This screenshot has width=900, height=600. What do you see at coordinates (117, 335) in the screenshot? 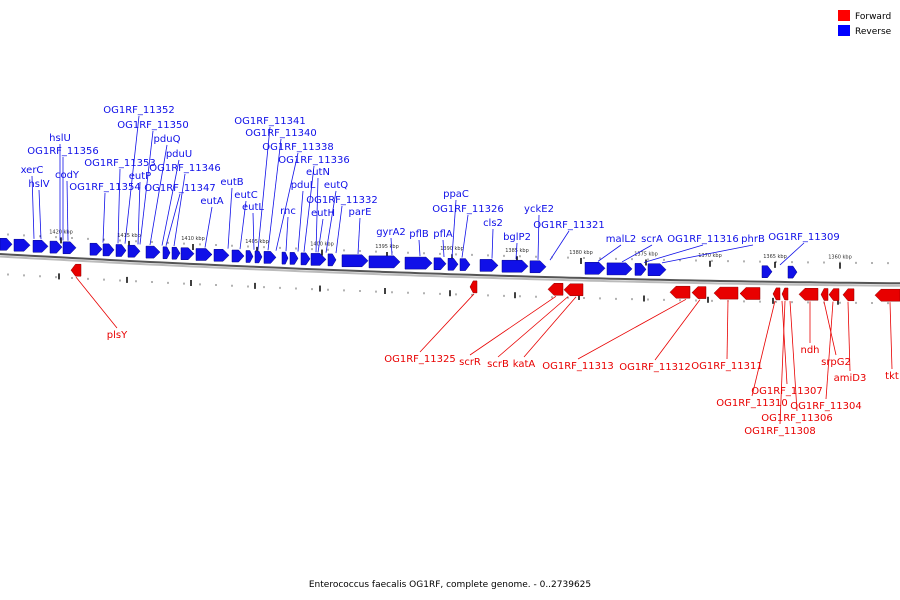
I see `gene-label-plsy: plsY` at bounding box center [117, 335].